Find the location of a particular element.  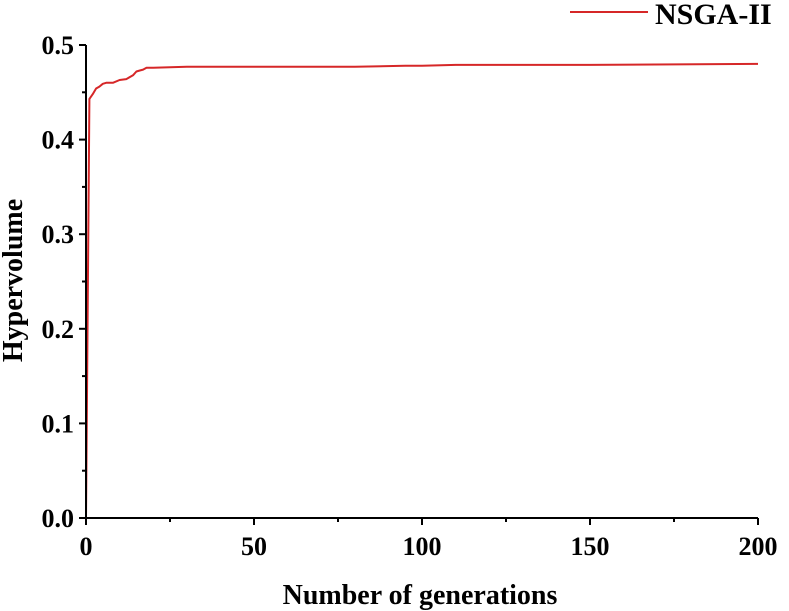

x-axis-title: Number of generations is located at coordinates (420, 595).